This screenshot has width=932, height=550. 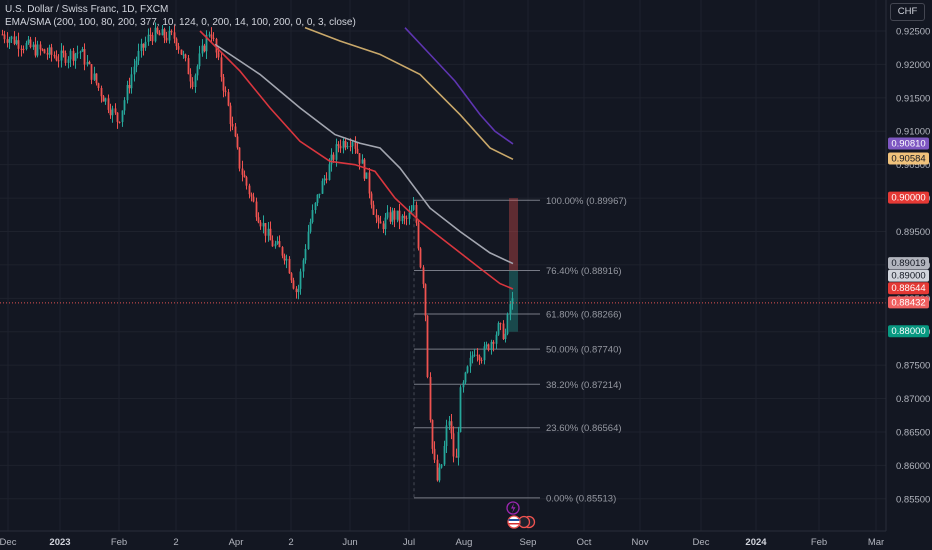 I want to click on y-tick-label: 0.87500, so click(x=913, y=366).